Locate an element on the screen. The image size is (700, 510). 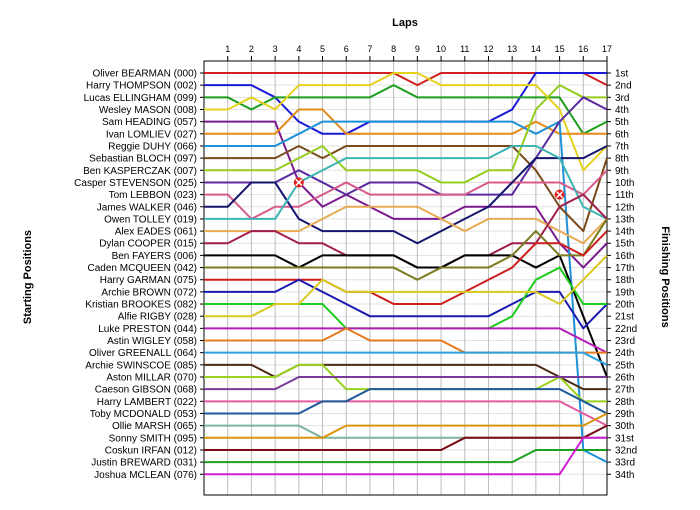
finishing-position-label: 6th is located at coordinates (622, 134).